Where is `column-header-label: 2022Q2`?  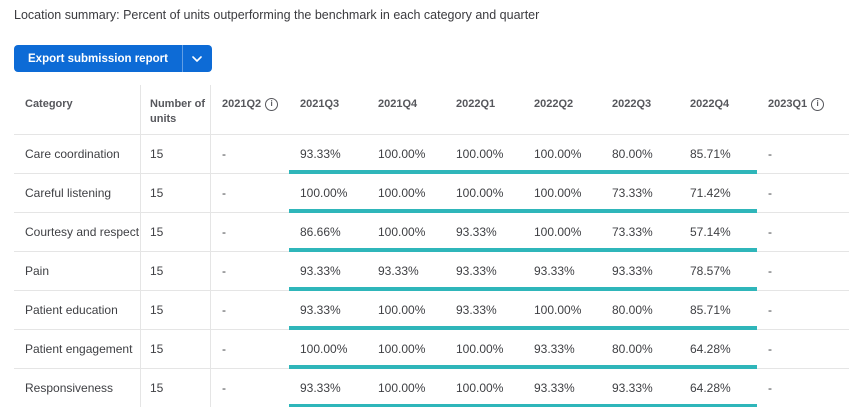 column-header-label: 2022Q2 is located at coordinates (554, 104).